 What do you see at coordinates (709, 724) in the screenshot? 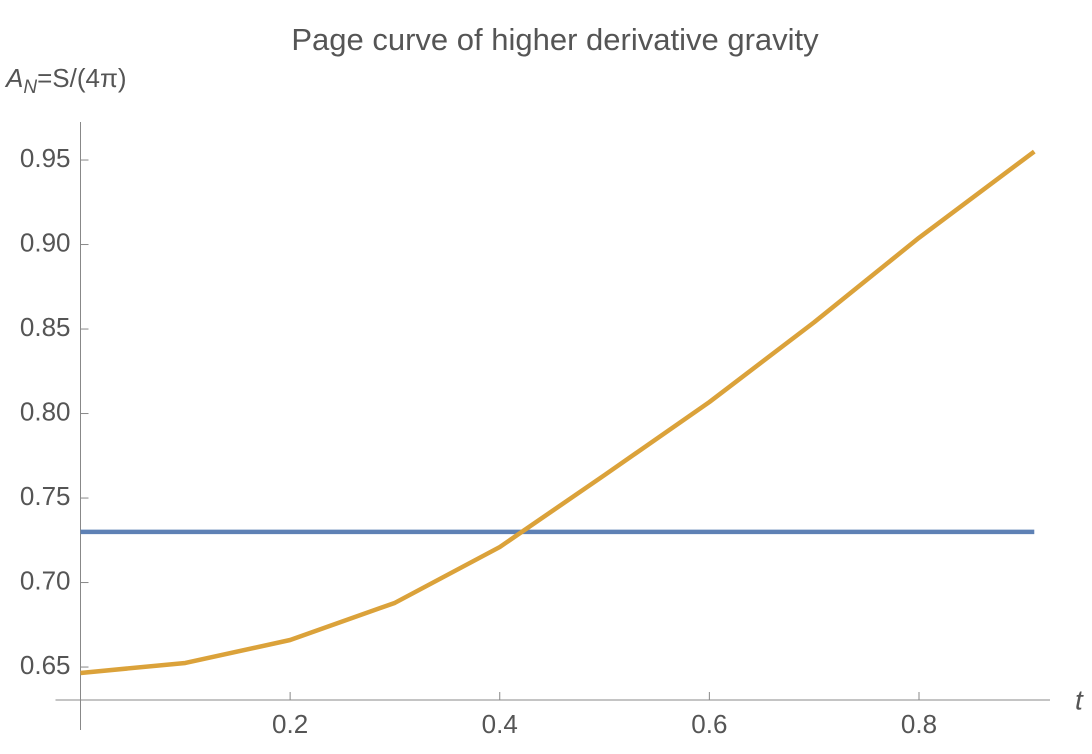
I see `x-tick-label: 0.6` at bounding box center [709, 724].